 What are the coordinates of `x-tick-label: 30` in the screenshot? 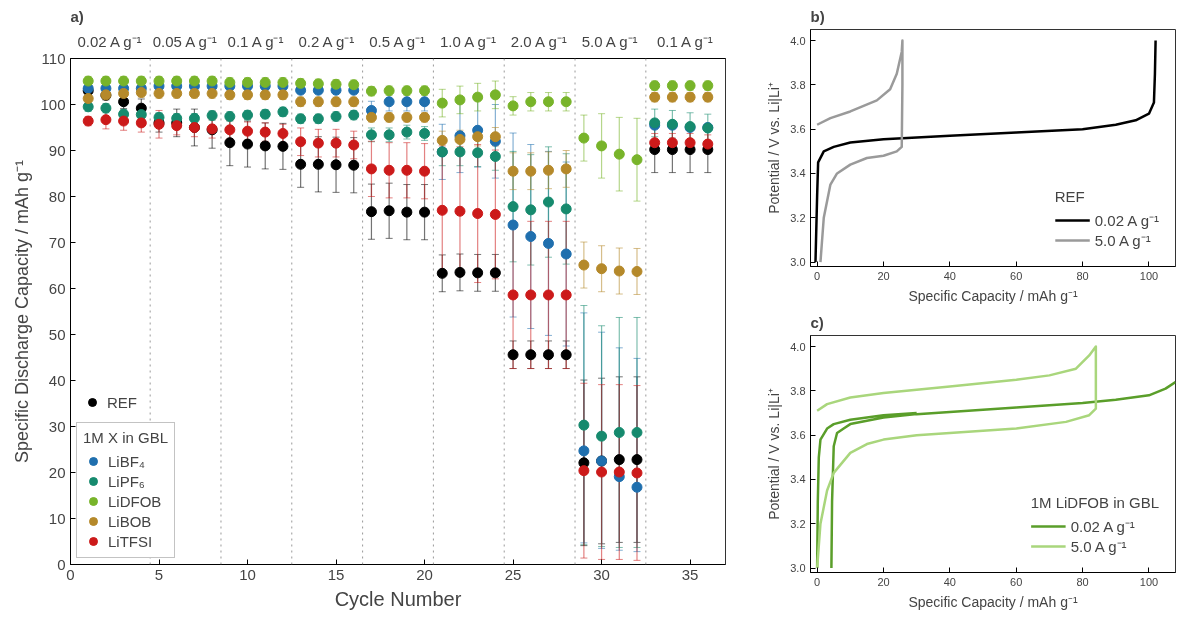 It's located at (601, 574).